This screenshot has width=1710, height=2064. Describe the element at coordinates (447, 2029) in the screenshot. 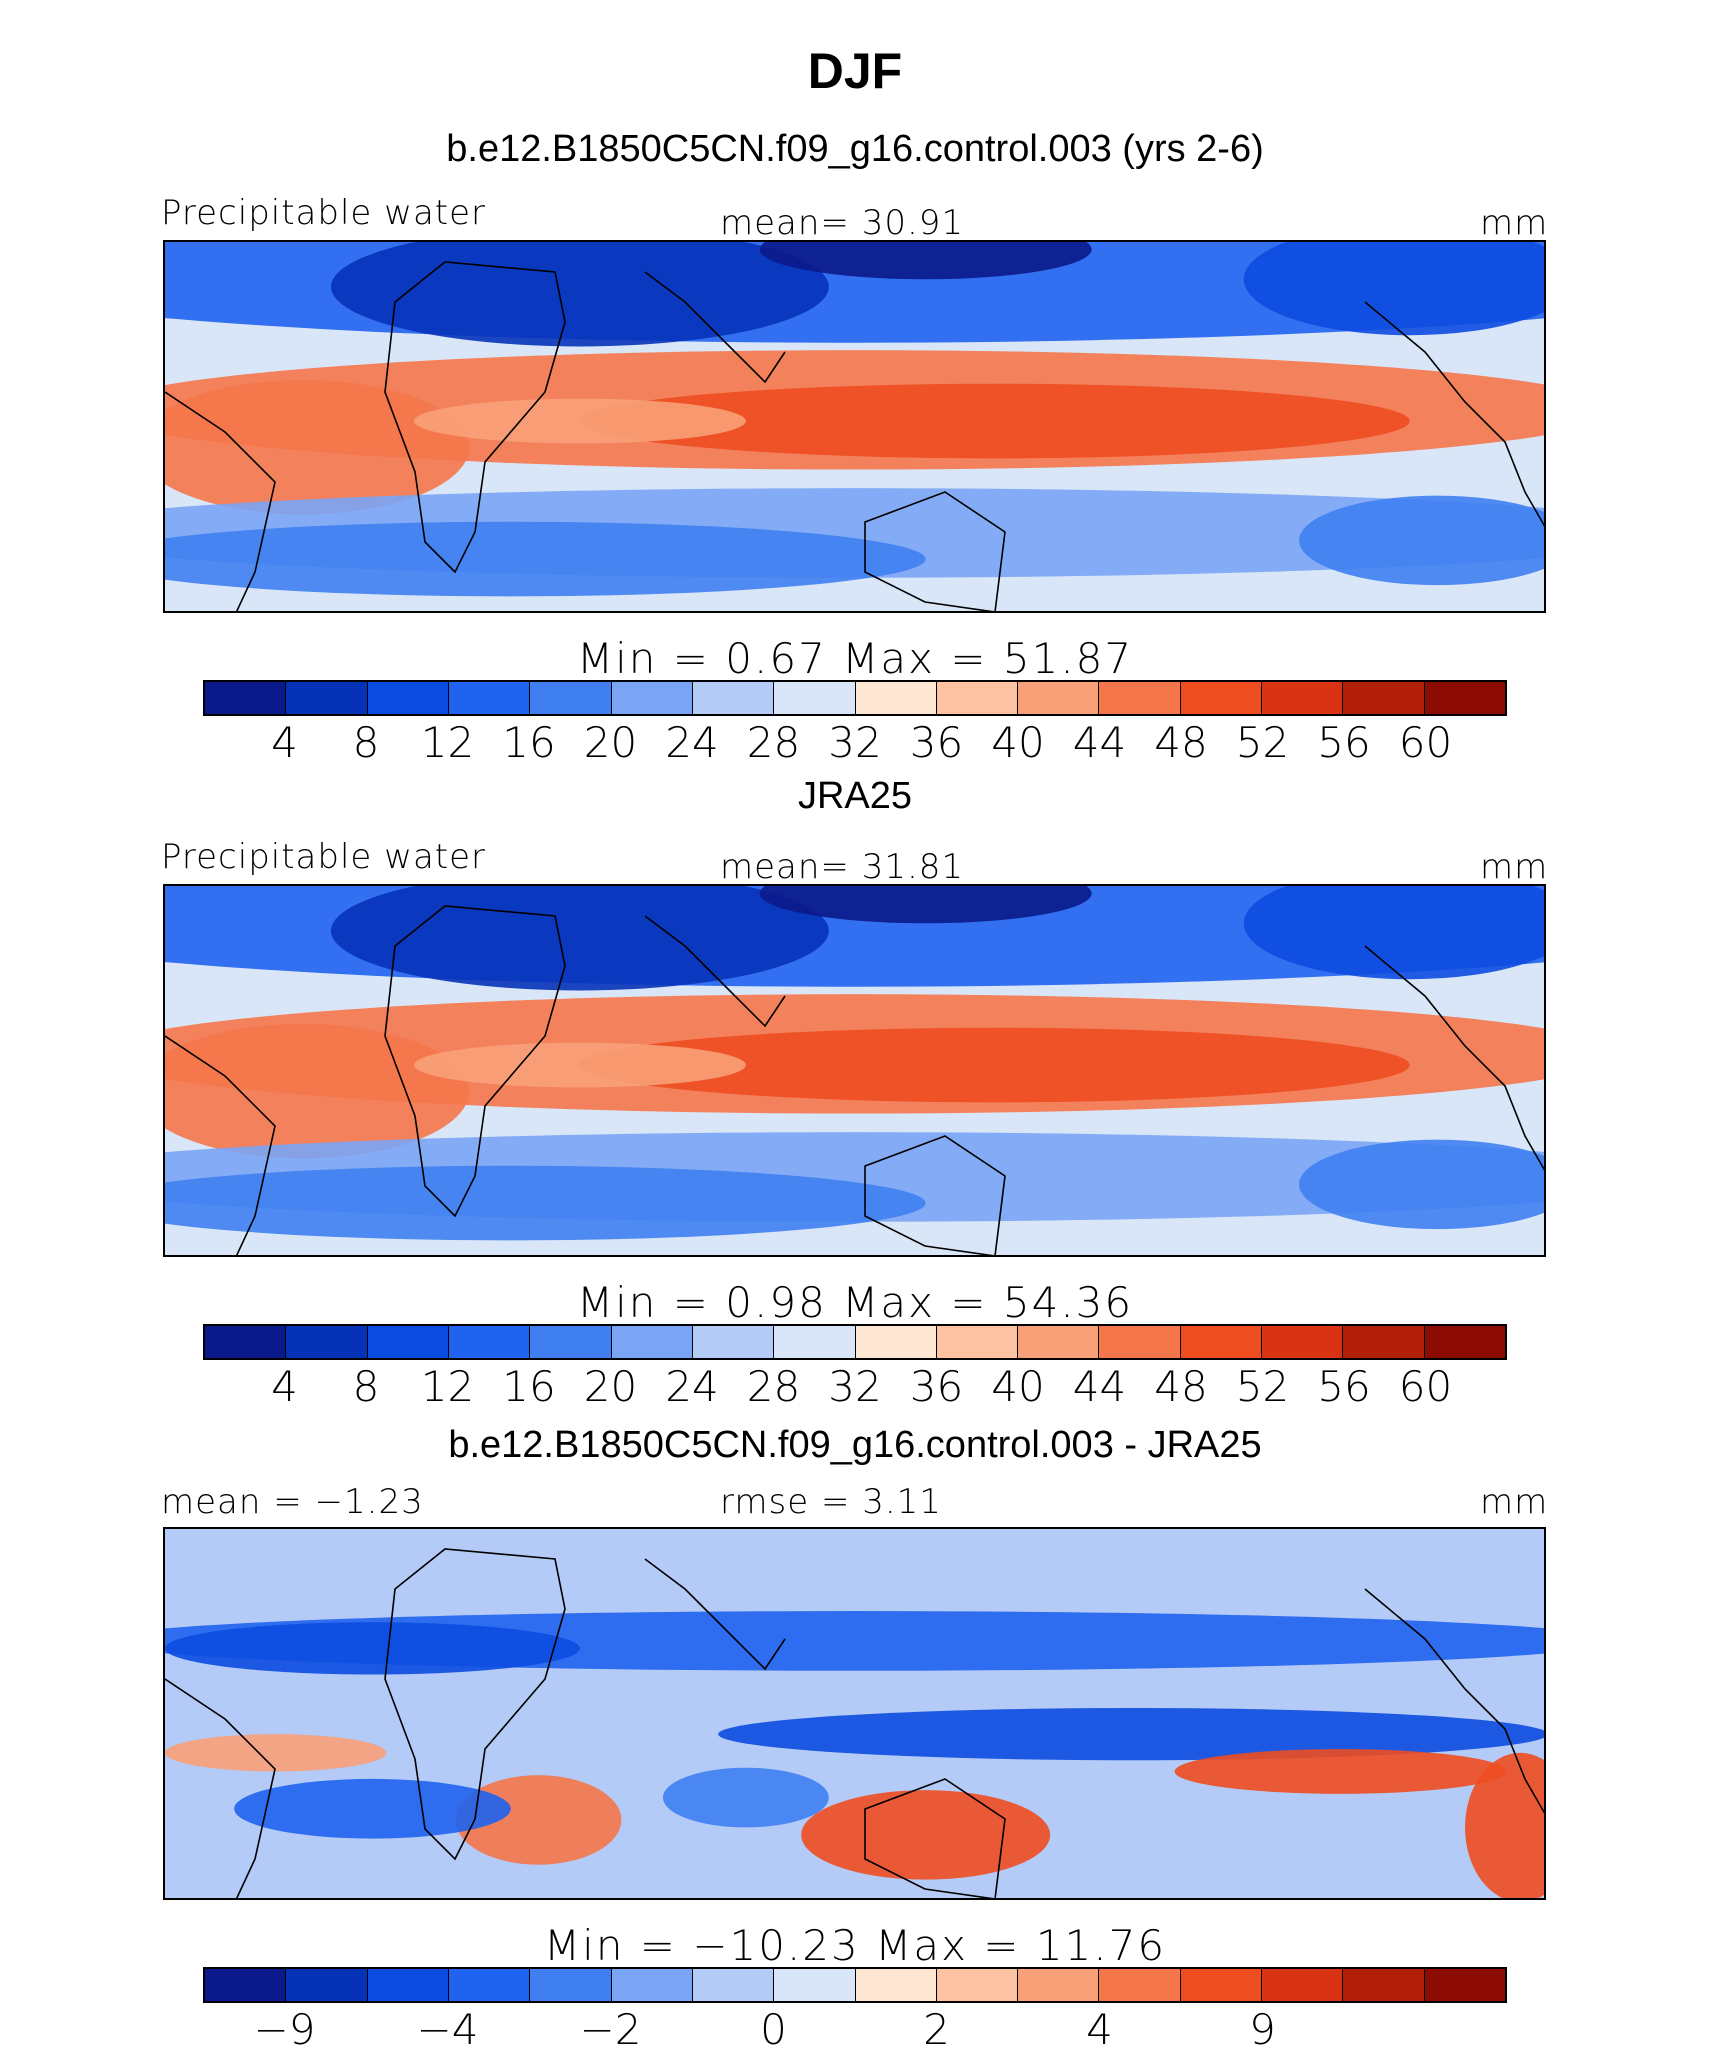

I see `colorbar-tick-label: −4` at that location.